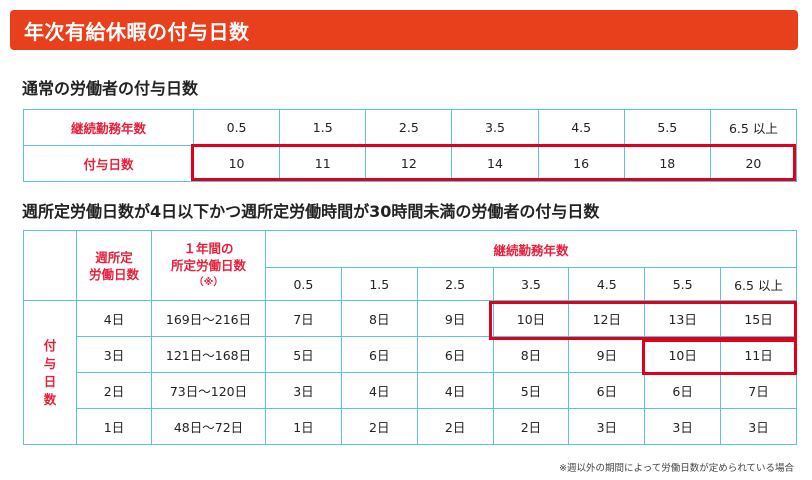  I want to click on col-weekly-days: 週所定 労働日数, so click(114, 265).